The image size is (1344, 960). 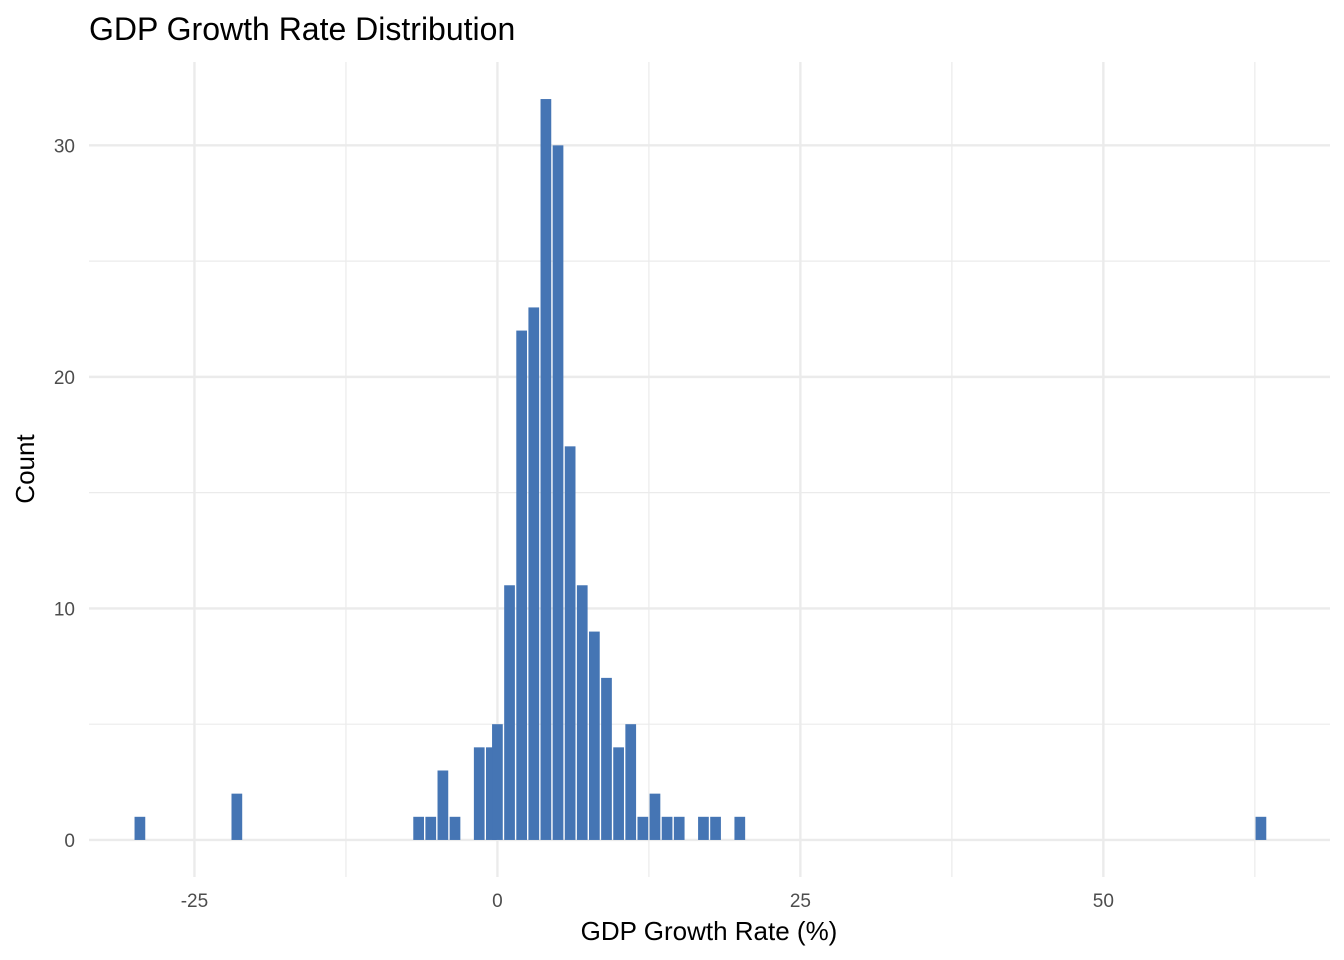 I want to click on x-tick-label: 50, so click(x=1103, y=901).